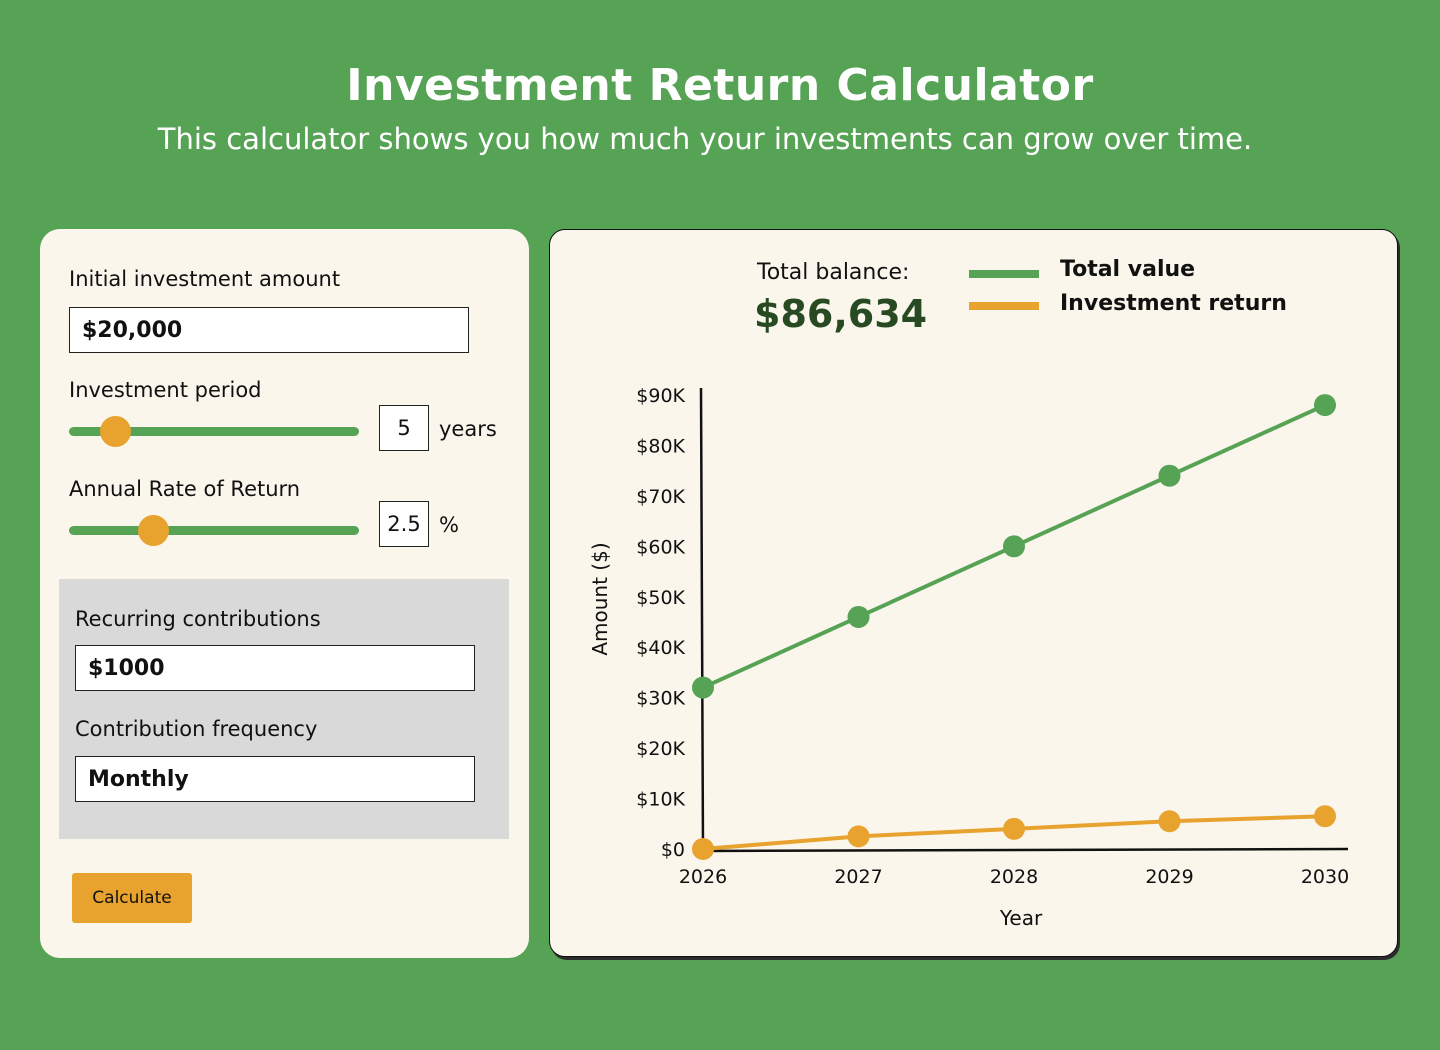 The width and height of the screenshot is (1440, 1050). What do you see at coordinates (858, 877) in the screenshot?
I see `x-tick-label: 2027` at bounding box center [858, 877].